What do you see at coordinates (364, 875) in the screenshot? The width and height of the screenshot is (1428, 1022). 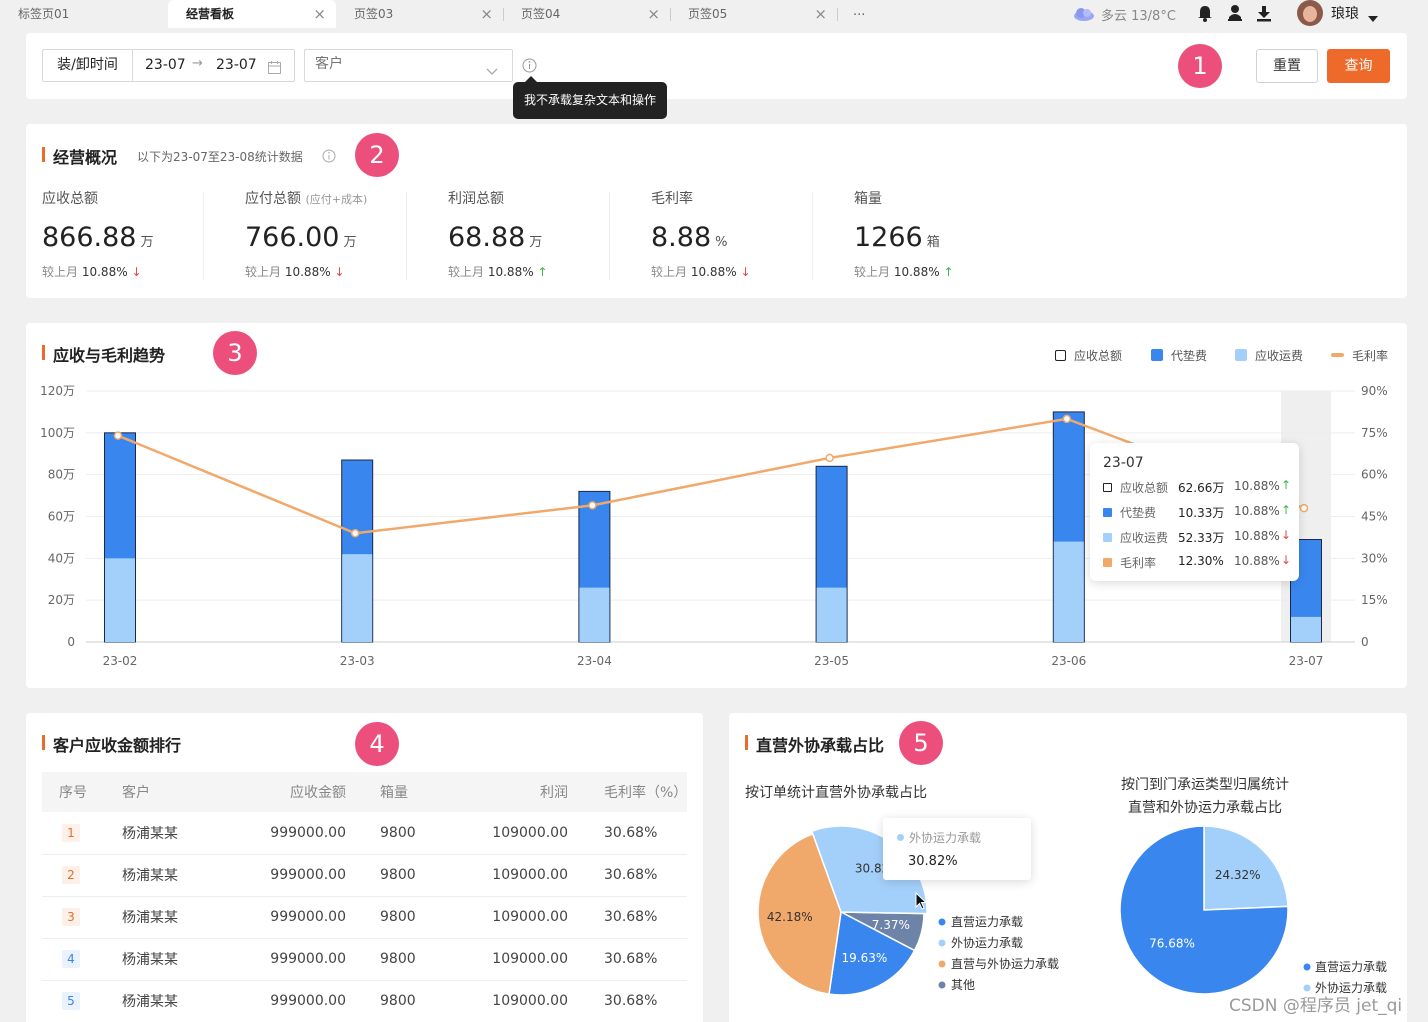 I see `table-row: 2 杨浦某某 999000.00 9800 109000.00 30.68%` at bounding box center [364, 875].